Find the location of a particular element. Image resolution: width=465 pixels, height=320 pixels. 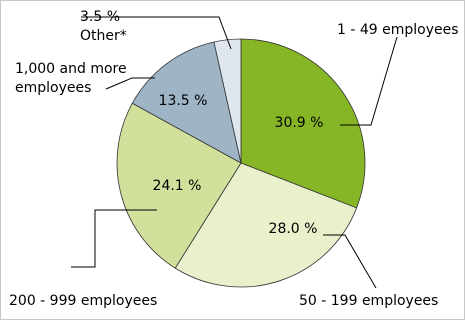

slice-value-1000: 13.5 % is located at coordinates (183, 101).